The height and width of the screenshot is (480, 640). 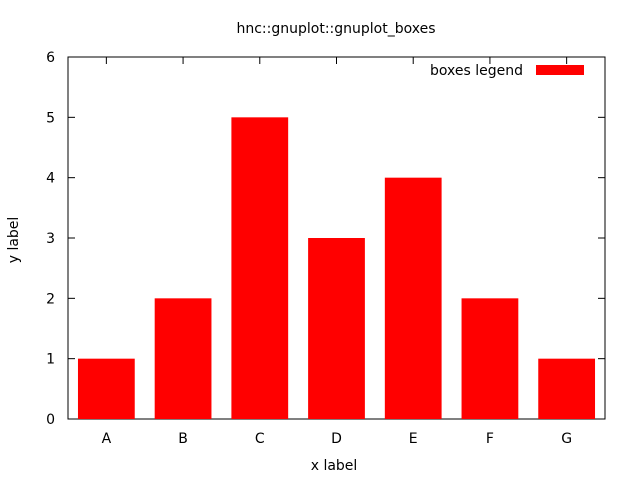 What do you see at coordinates (567, 388) in the screenshot?
I see `bar-G` at bounding box center [567, 388].